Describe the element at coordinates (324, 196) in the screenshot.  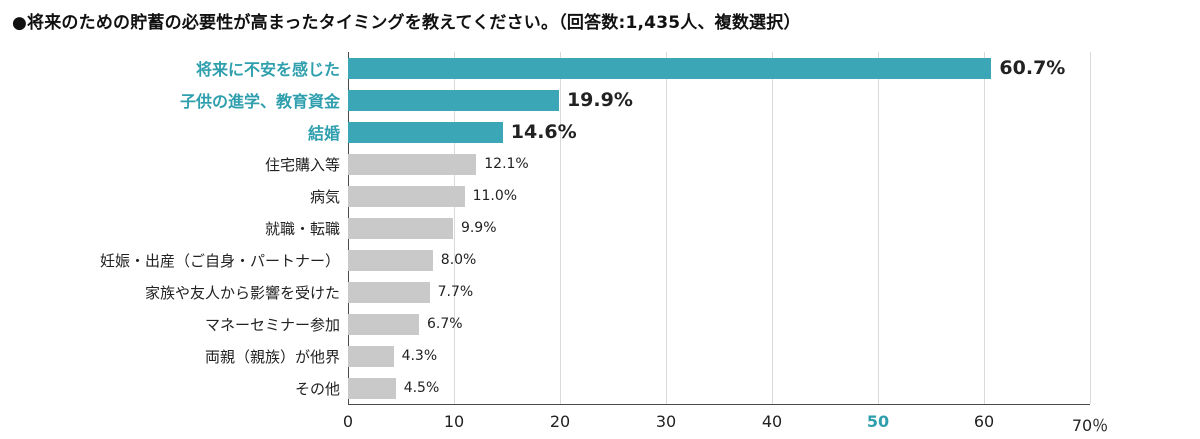
I see `category-label: 病気` at that location.